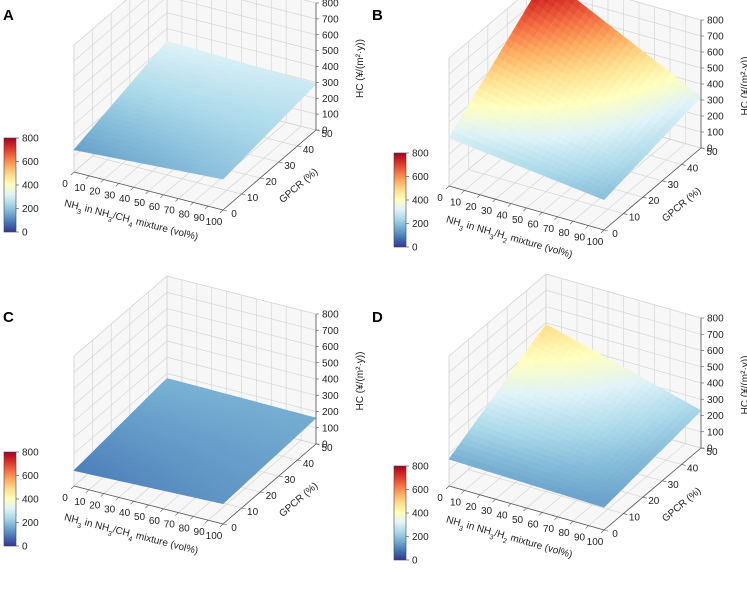 The height and width of the screenshot is (602, 747). What do you see at coordinates (8, 317) in the screenshot?
I see `panel-label: C` at bounding box center [8, 317].